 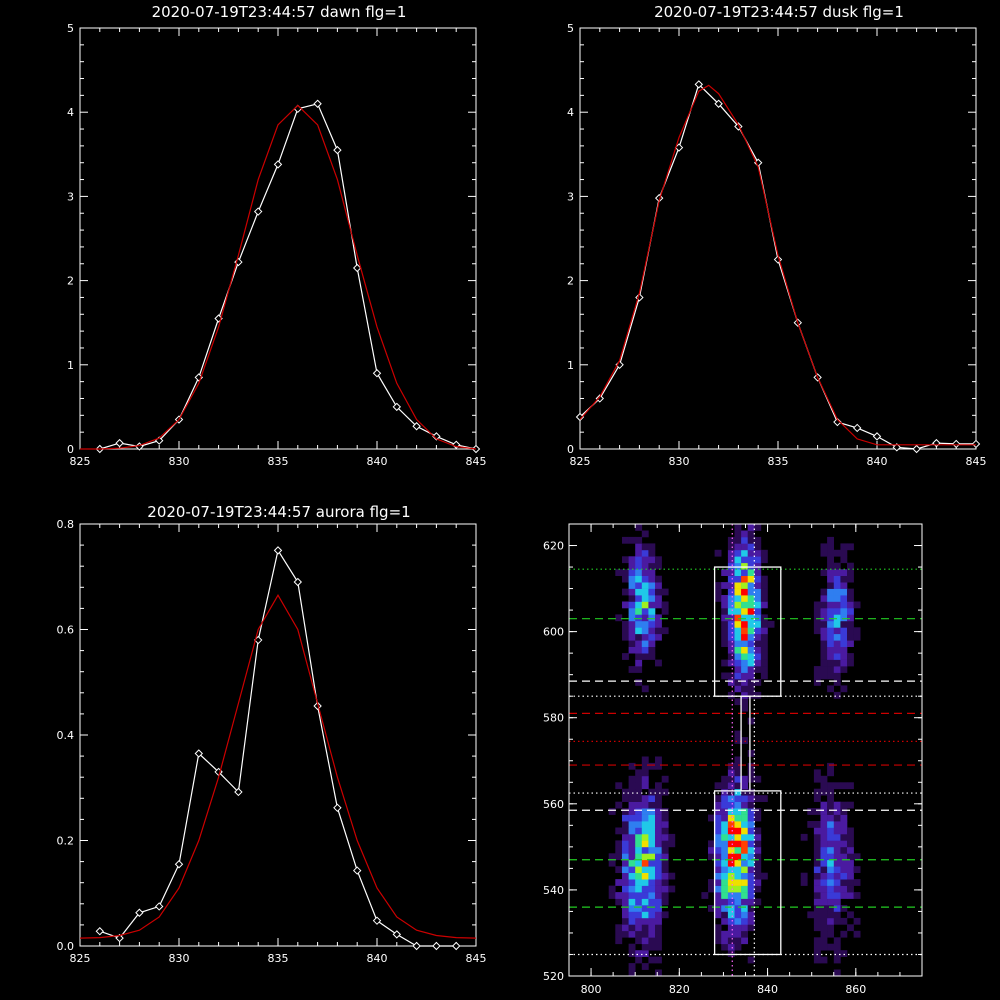 What do you see at coordinates (278, 958) in the screenshot?
I see `aurora-x-tick-label: 835` at bounding box center [278, 958].